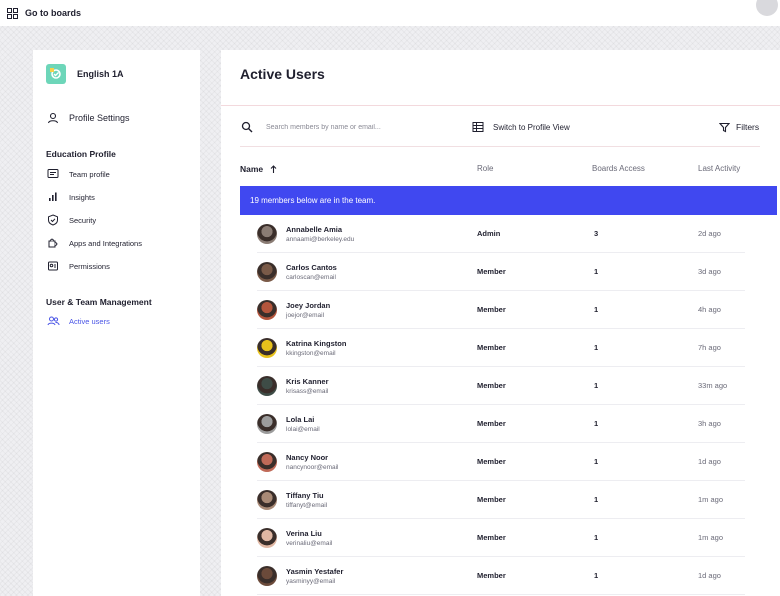 The width and height of the screenshot is (780, 596). I want to click on sort-arrow-icon, so click(273, 169).